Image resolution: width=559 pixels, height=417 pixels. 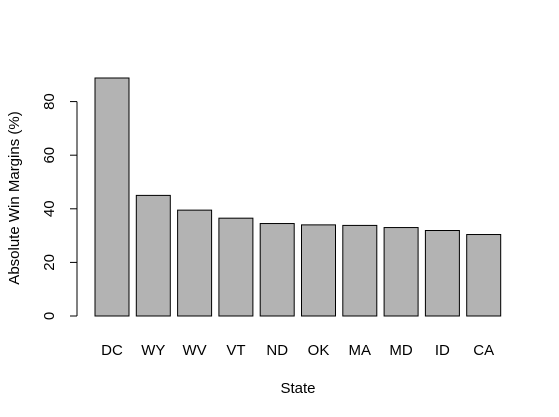 What do you see at coordinates (59, 206) in the screenshot?
I see `y-axis: 0 20 40 60 80` at bounding box center [59, 206].